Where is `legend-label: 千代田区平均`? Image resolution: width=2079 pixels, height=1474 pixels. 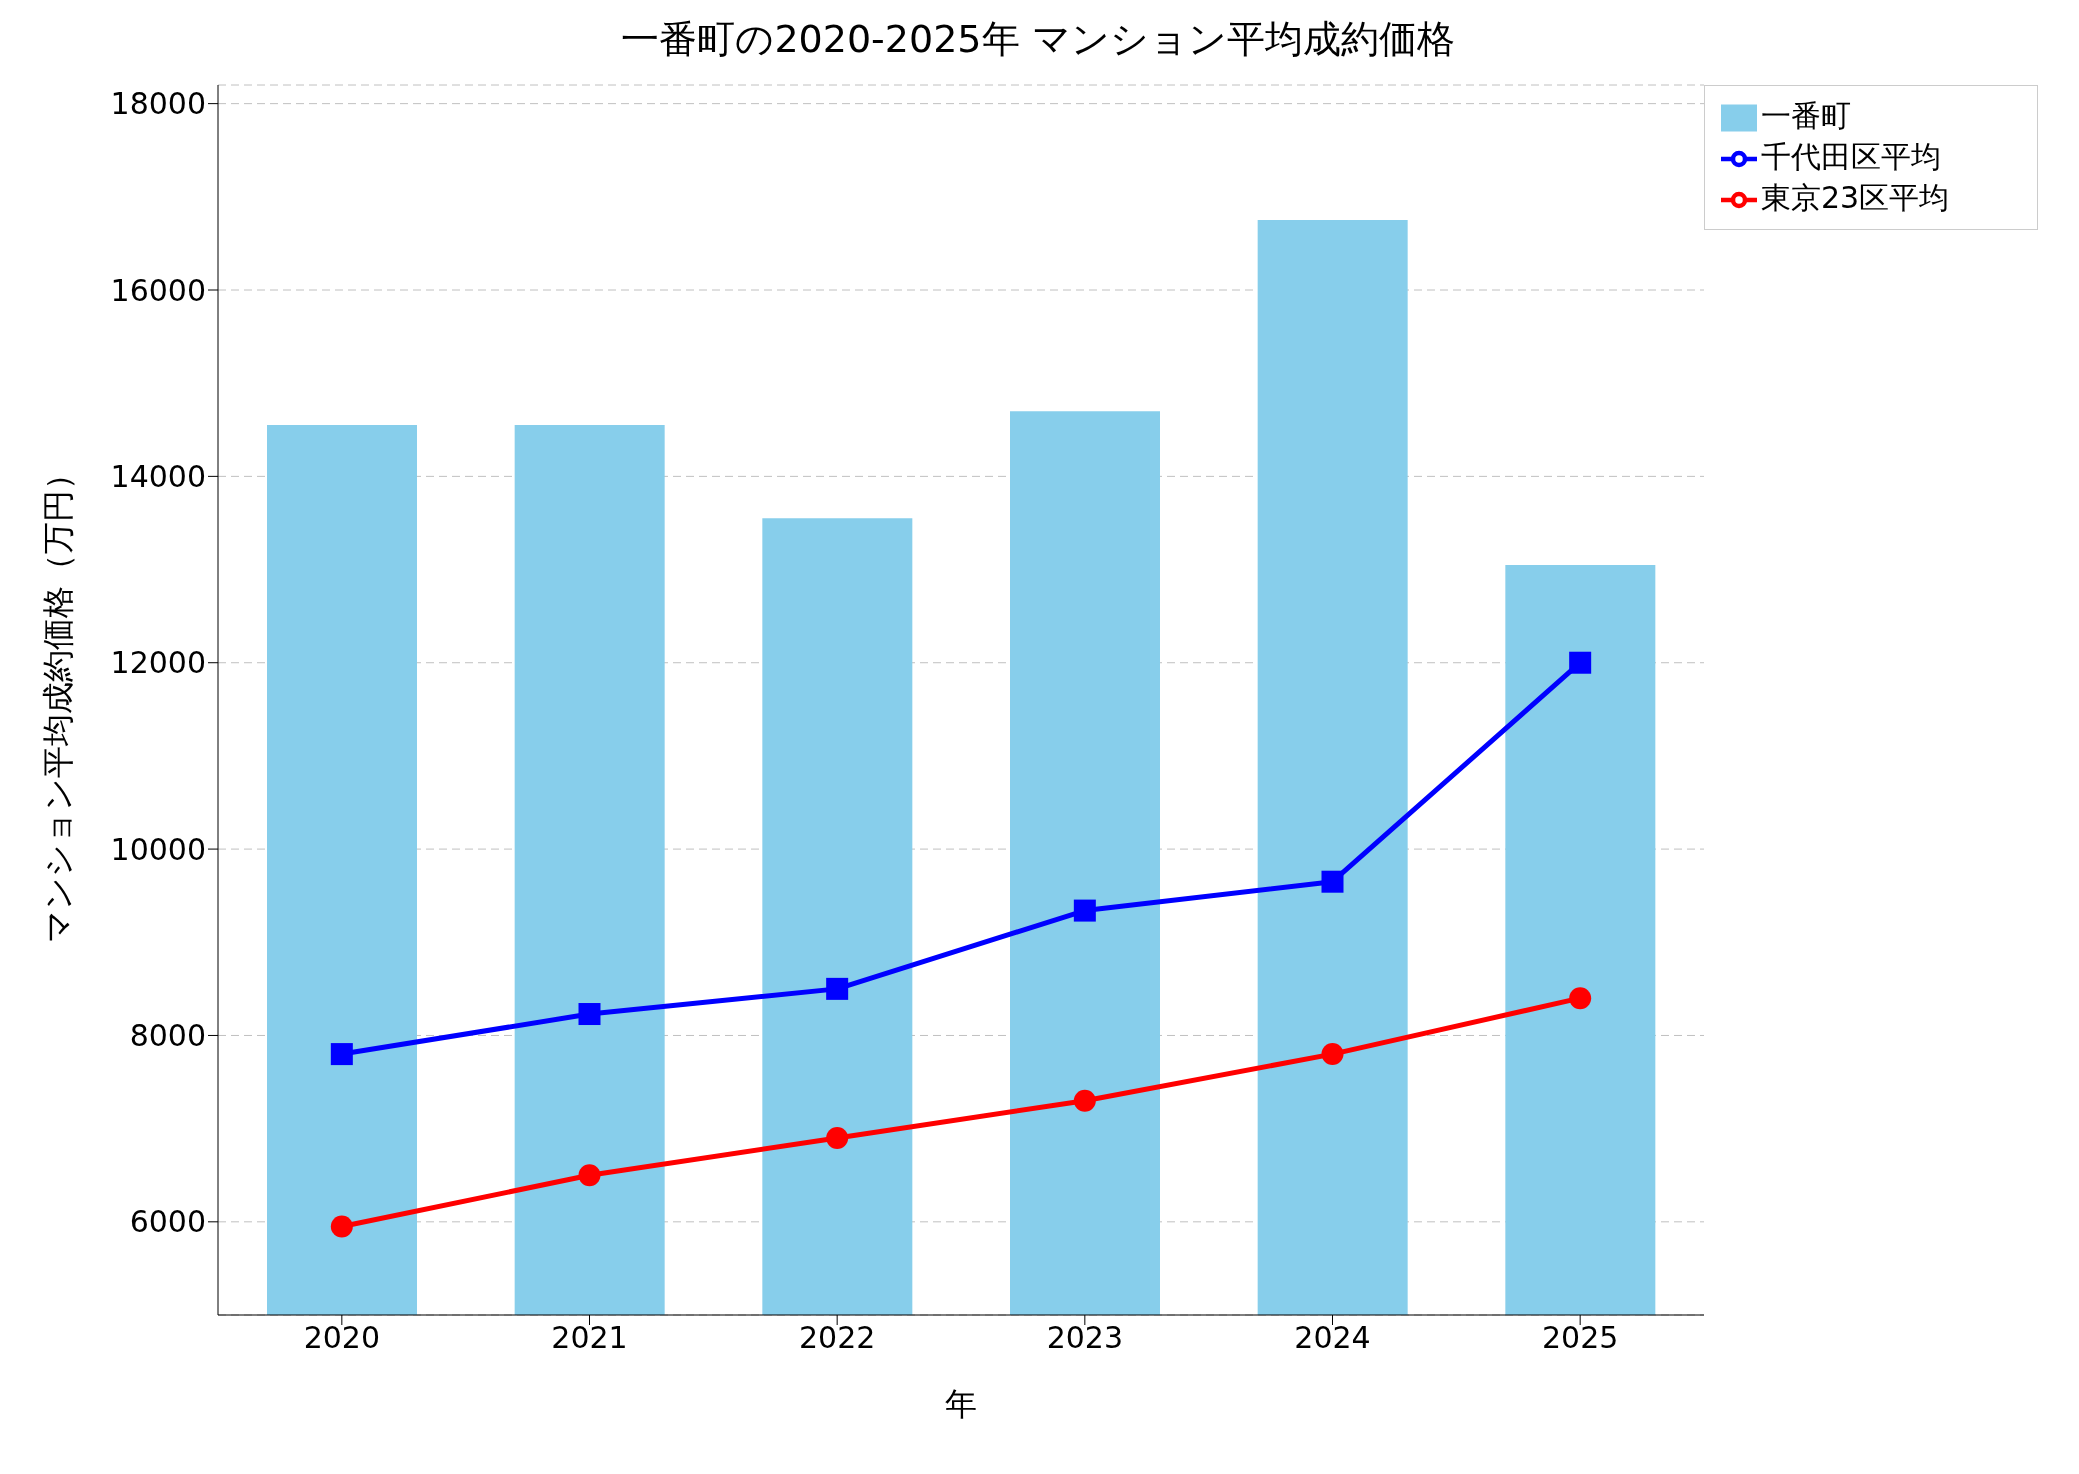
legend-label: 千代田区平均 is located at coordinates (1851, 156).